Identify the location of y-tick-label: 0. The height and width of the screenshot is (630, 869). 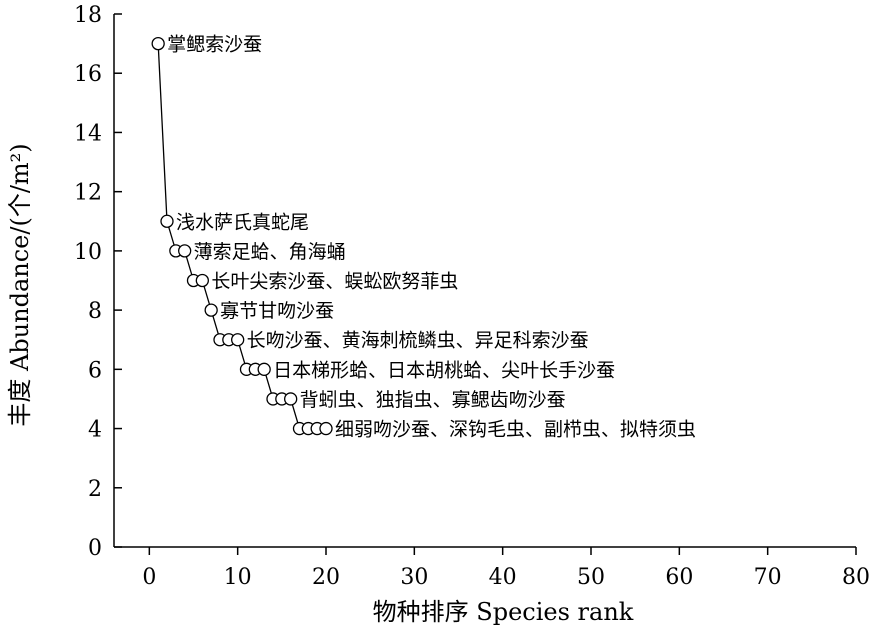
(95, 548).